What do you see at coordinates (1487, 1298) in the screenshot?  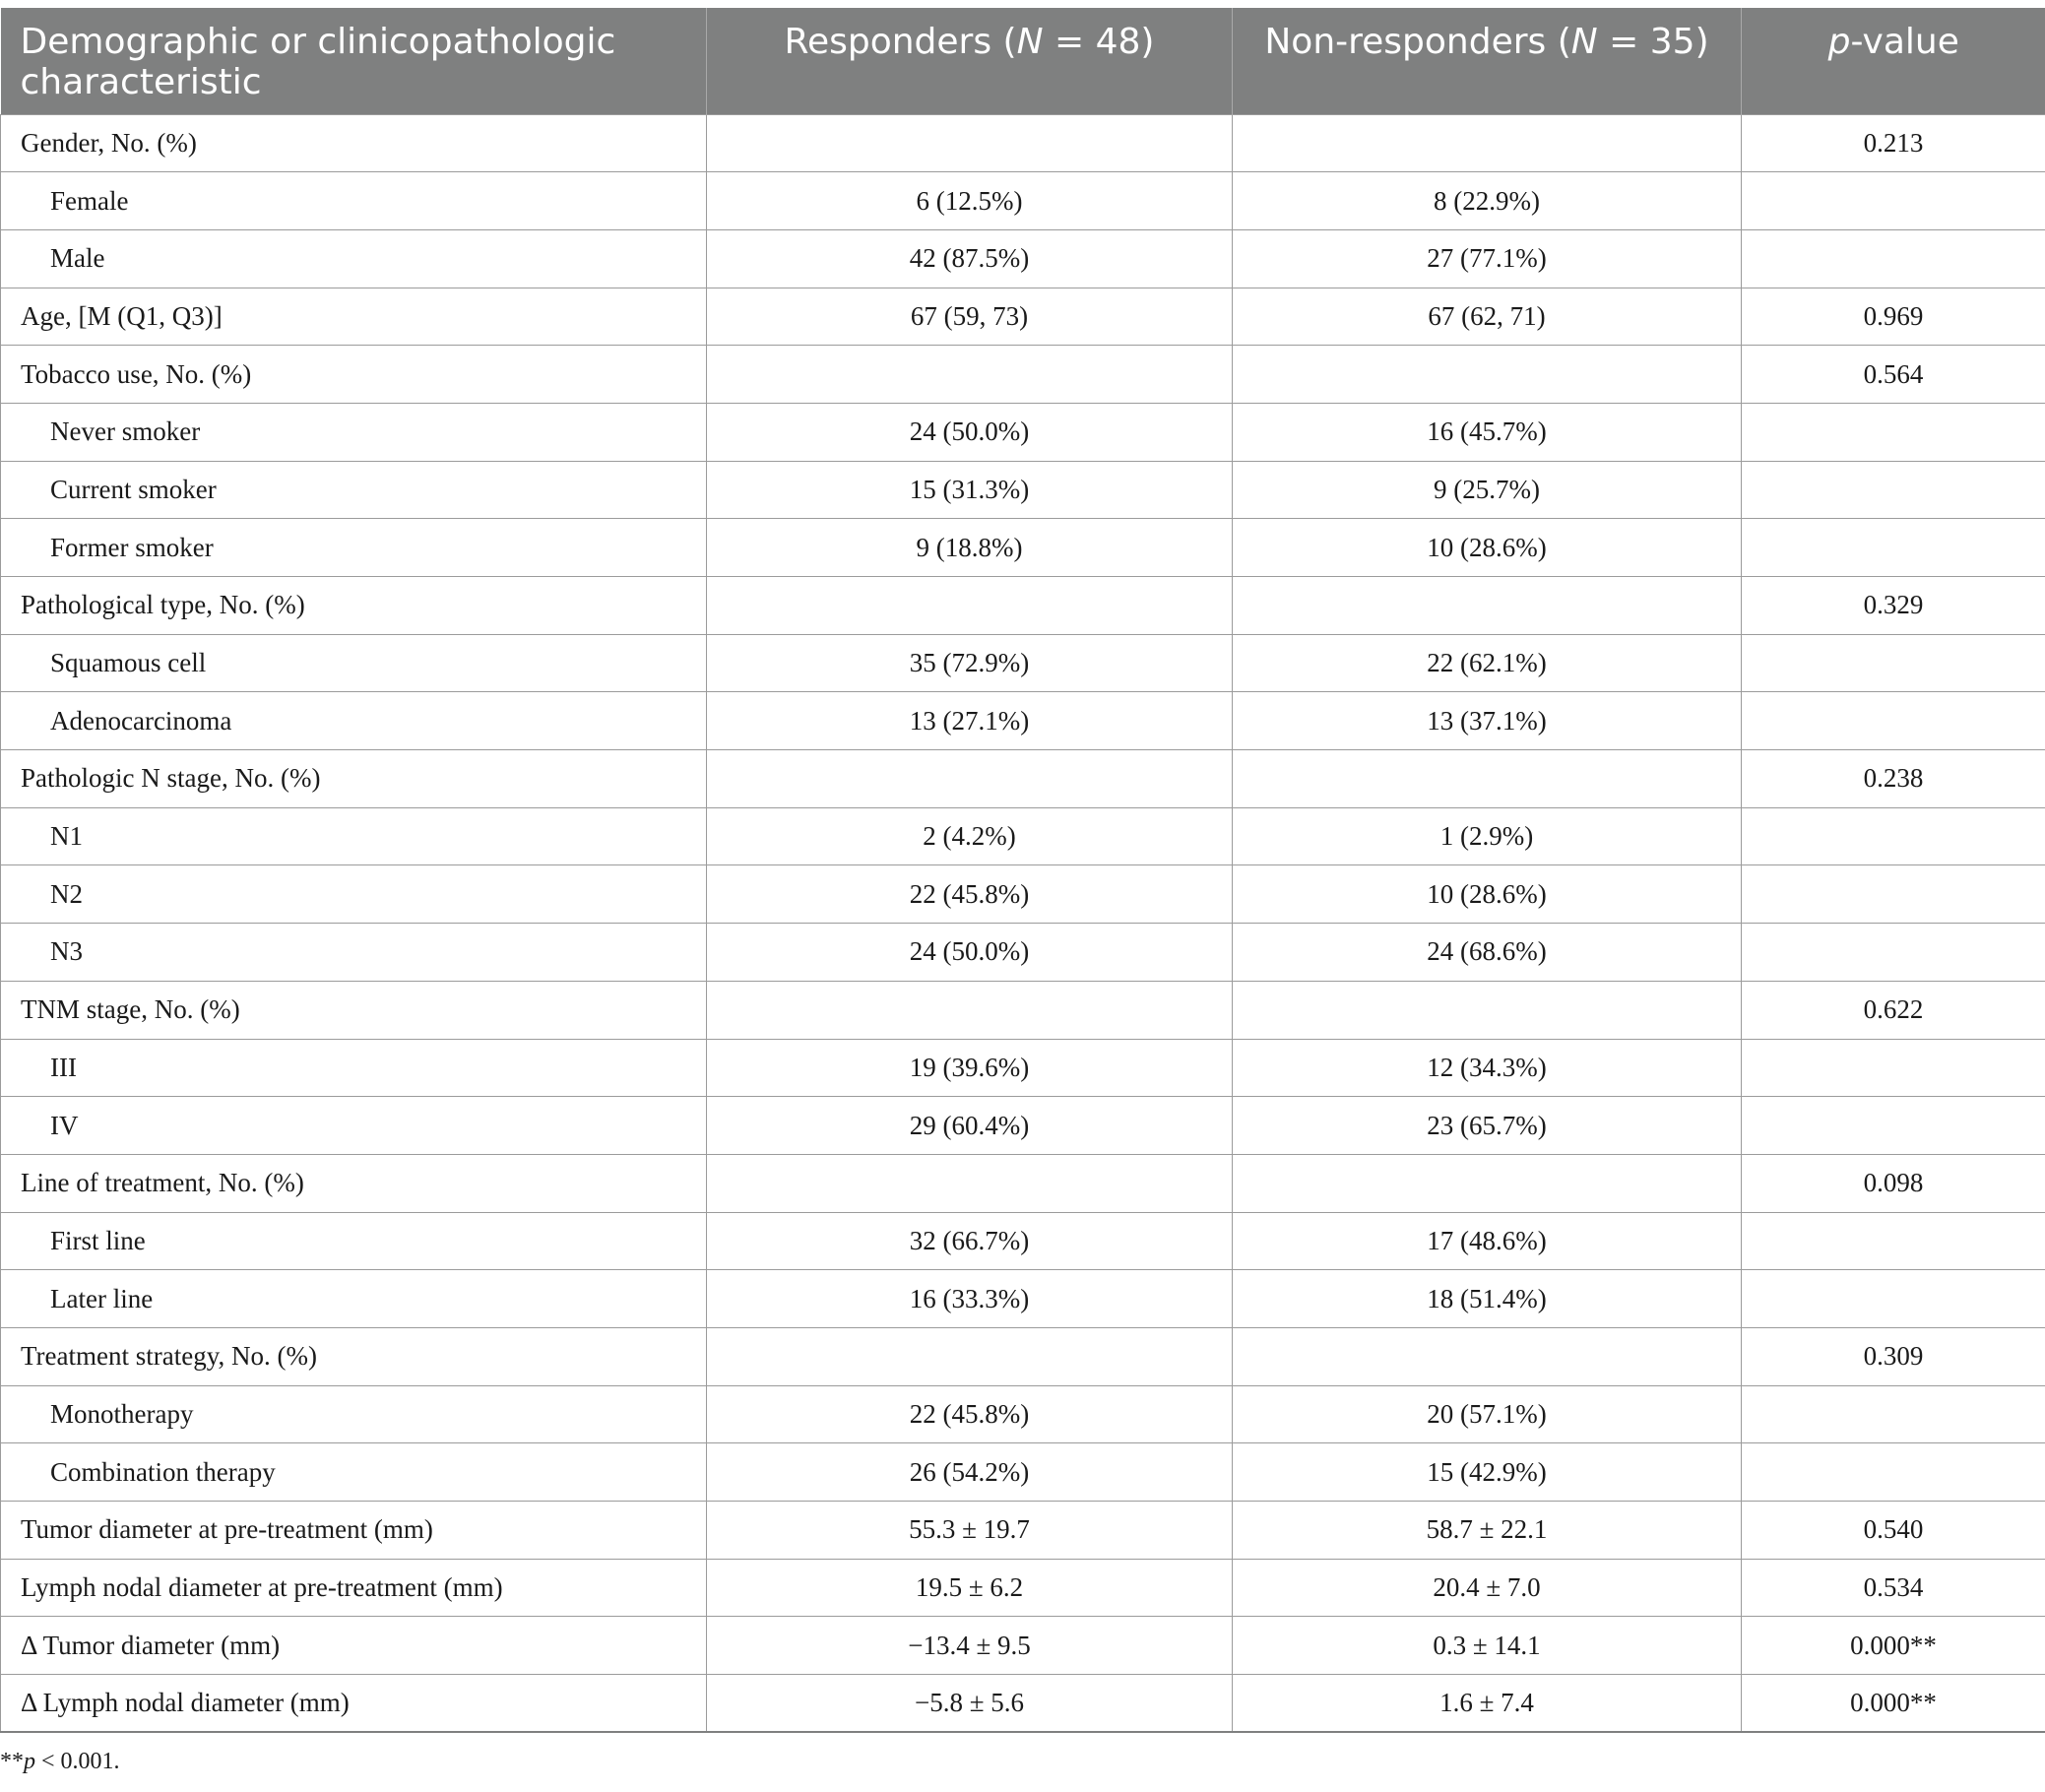 I see `non-responders-cell: 18 (51.4%)` at bounding box center [1487, 1298].